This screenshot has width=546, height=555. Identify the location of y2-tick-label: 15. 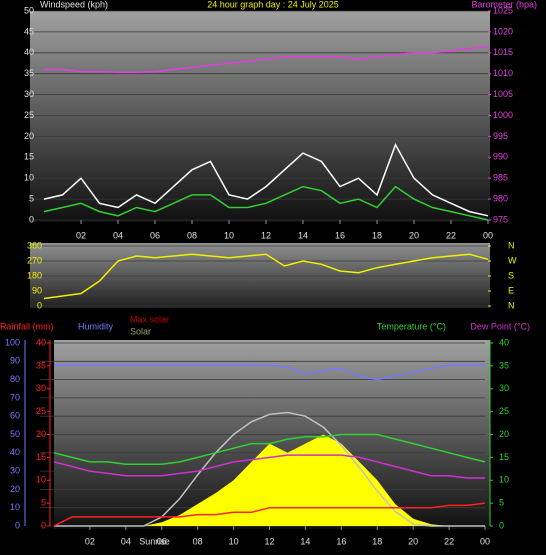
(504, 457).